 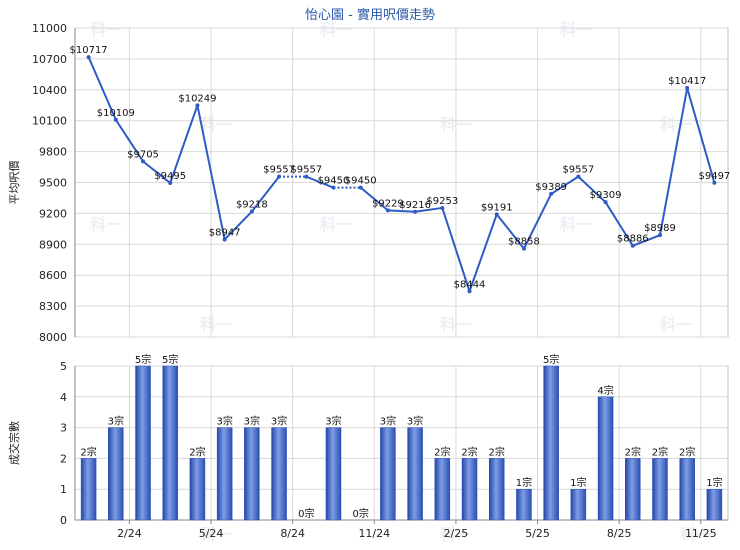 What do you see at coordinates (63, 428) in the screenshot?
I see `volume-y-tick-label: 3` at bounding box center [63, 428].